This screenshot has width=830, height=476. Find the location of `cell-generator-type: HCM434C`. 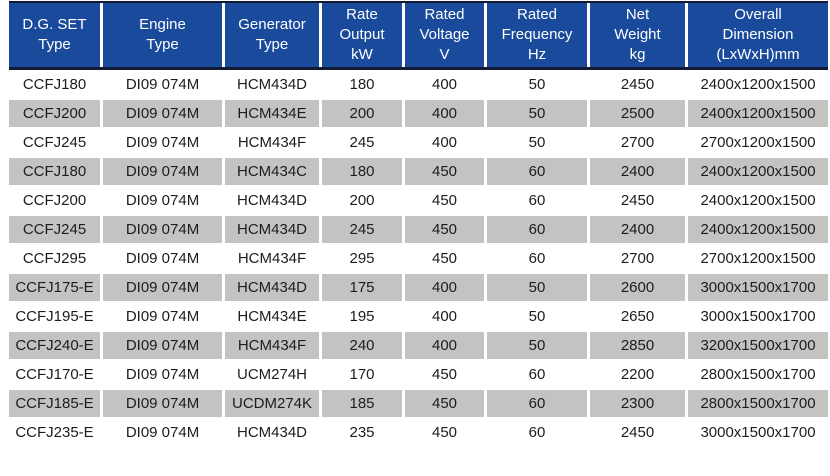

cell-generator-type: HCM434C is located at coordinates (273, 171).